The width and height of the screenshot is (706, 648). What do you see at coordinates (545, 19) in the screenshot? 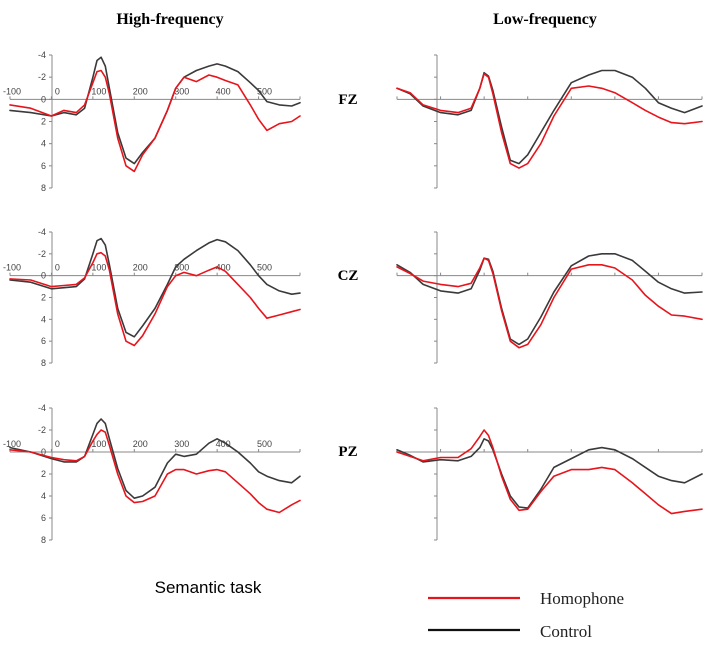
I see `column-title-low: Low-frequency` at bounding box center [545, 19].